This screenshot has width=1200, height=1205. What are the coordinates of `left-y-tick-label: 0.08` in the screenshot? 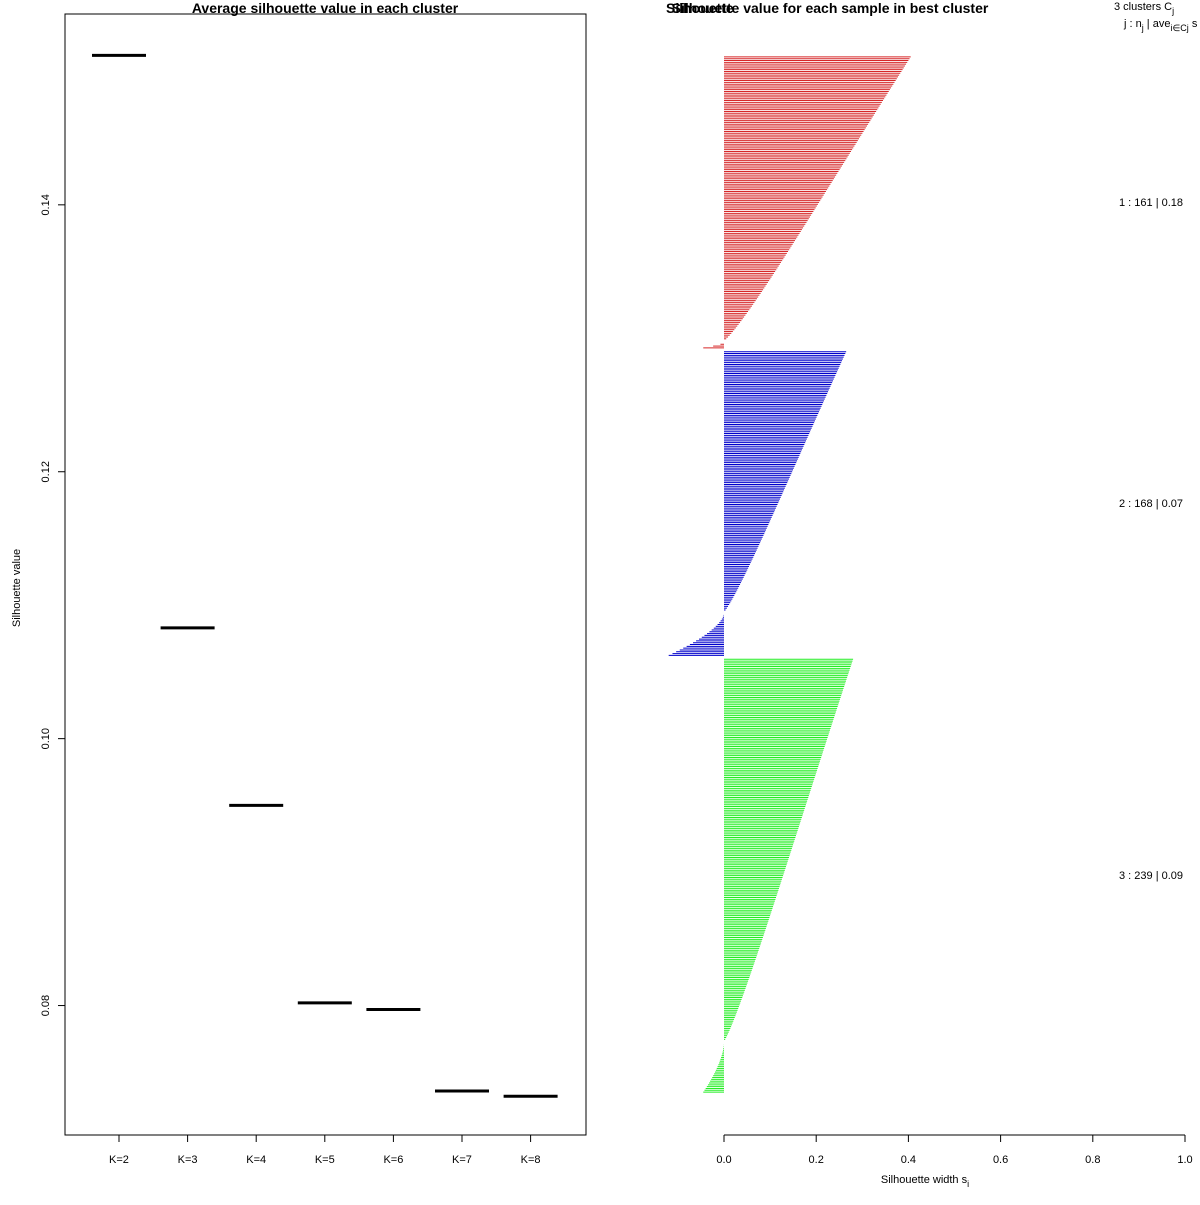 It's located at (46, 1005).